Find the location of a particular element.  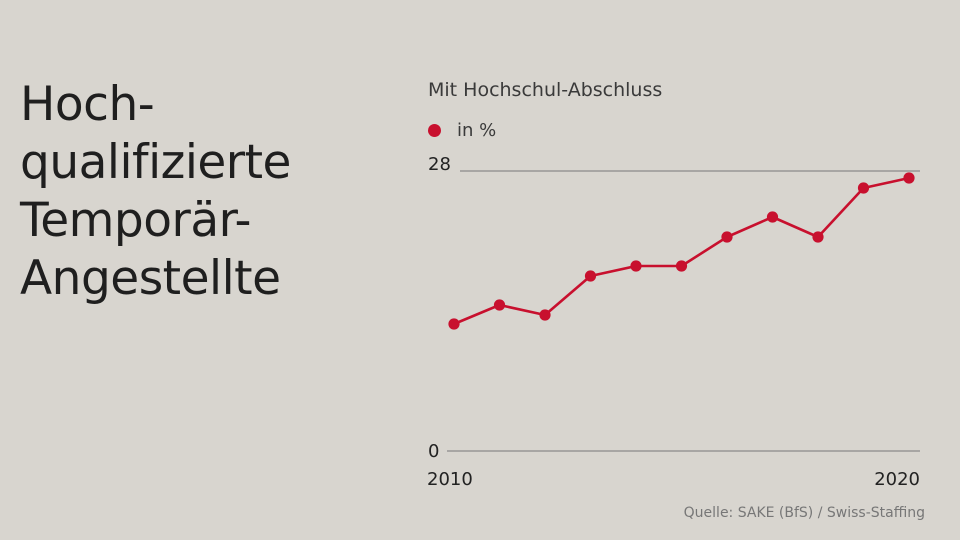

data-point-2011 is located at coordinates (499, 305).